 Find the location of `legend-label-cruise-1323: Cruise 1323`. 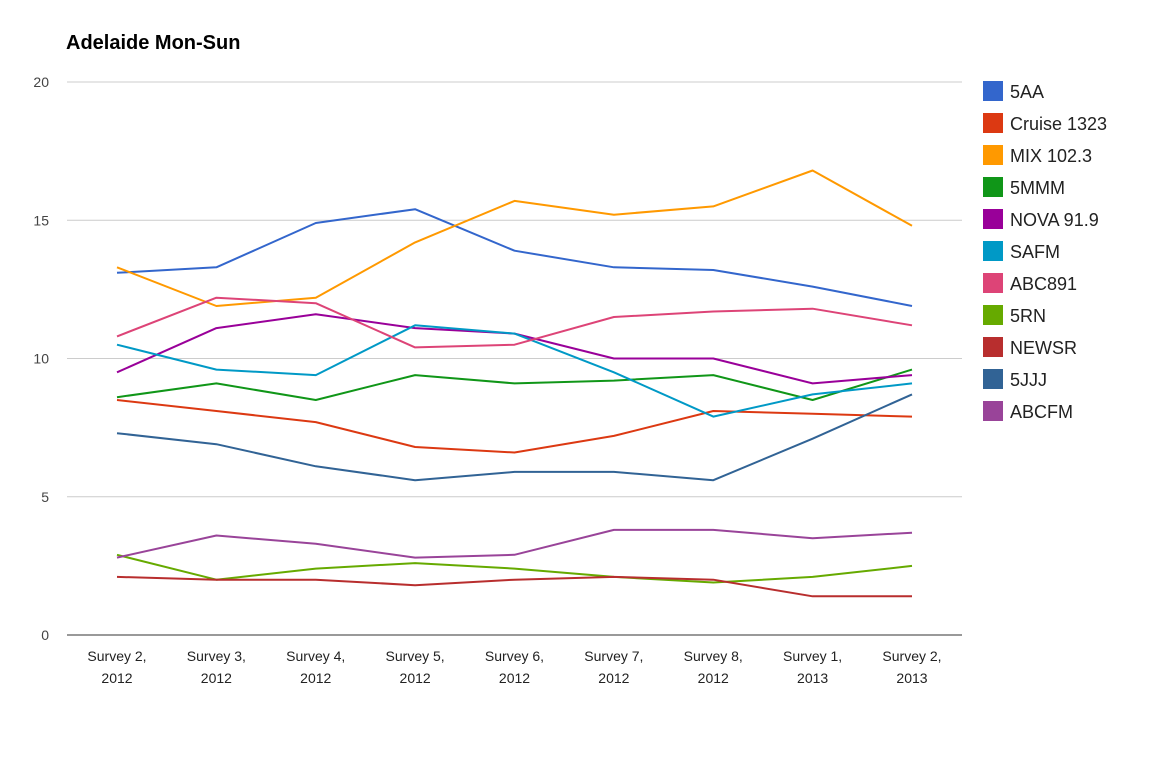

legend-label-cruise-1323: Cruise 1323 is located at coordinates (1058, 124).